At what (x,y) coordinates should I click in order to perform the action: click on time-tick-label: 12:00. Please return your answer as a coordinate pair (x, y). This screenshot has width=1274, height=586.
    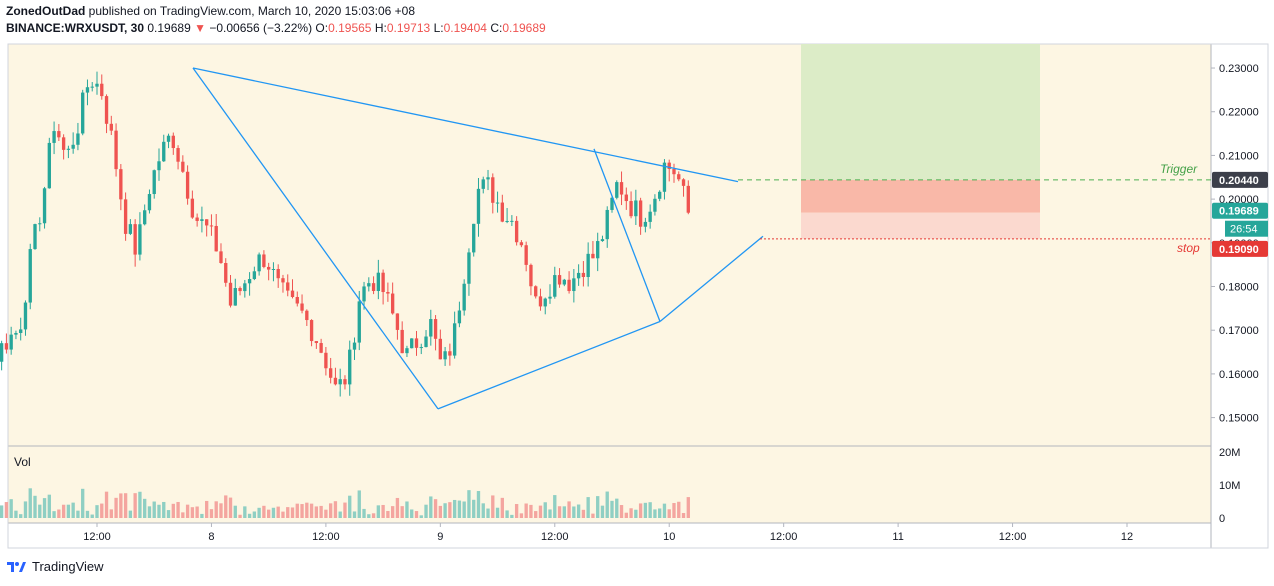
    Looking at the image, I should click on (97, 537).